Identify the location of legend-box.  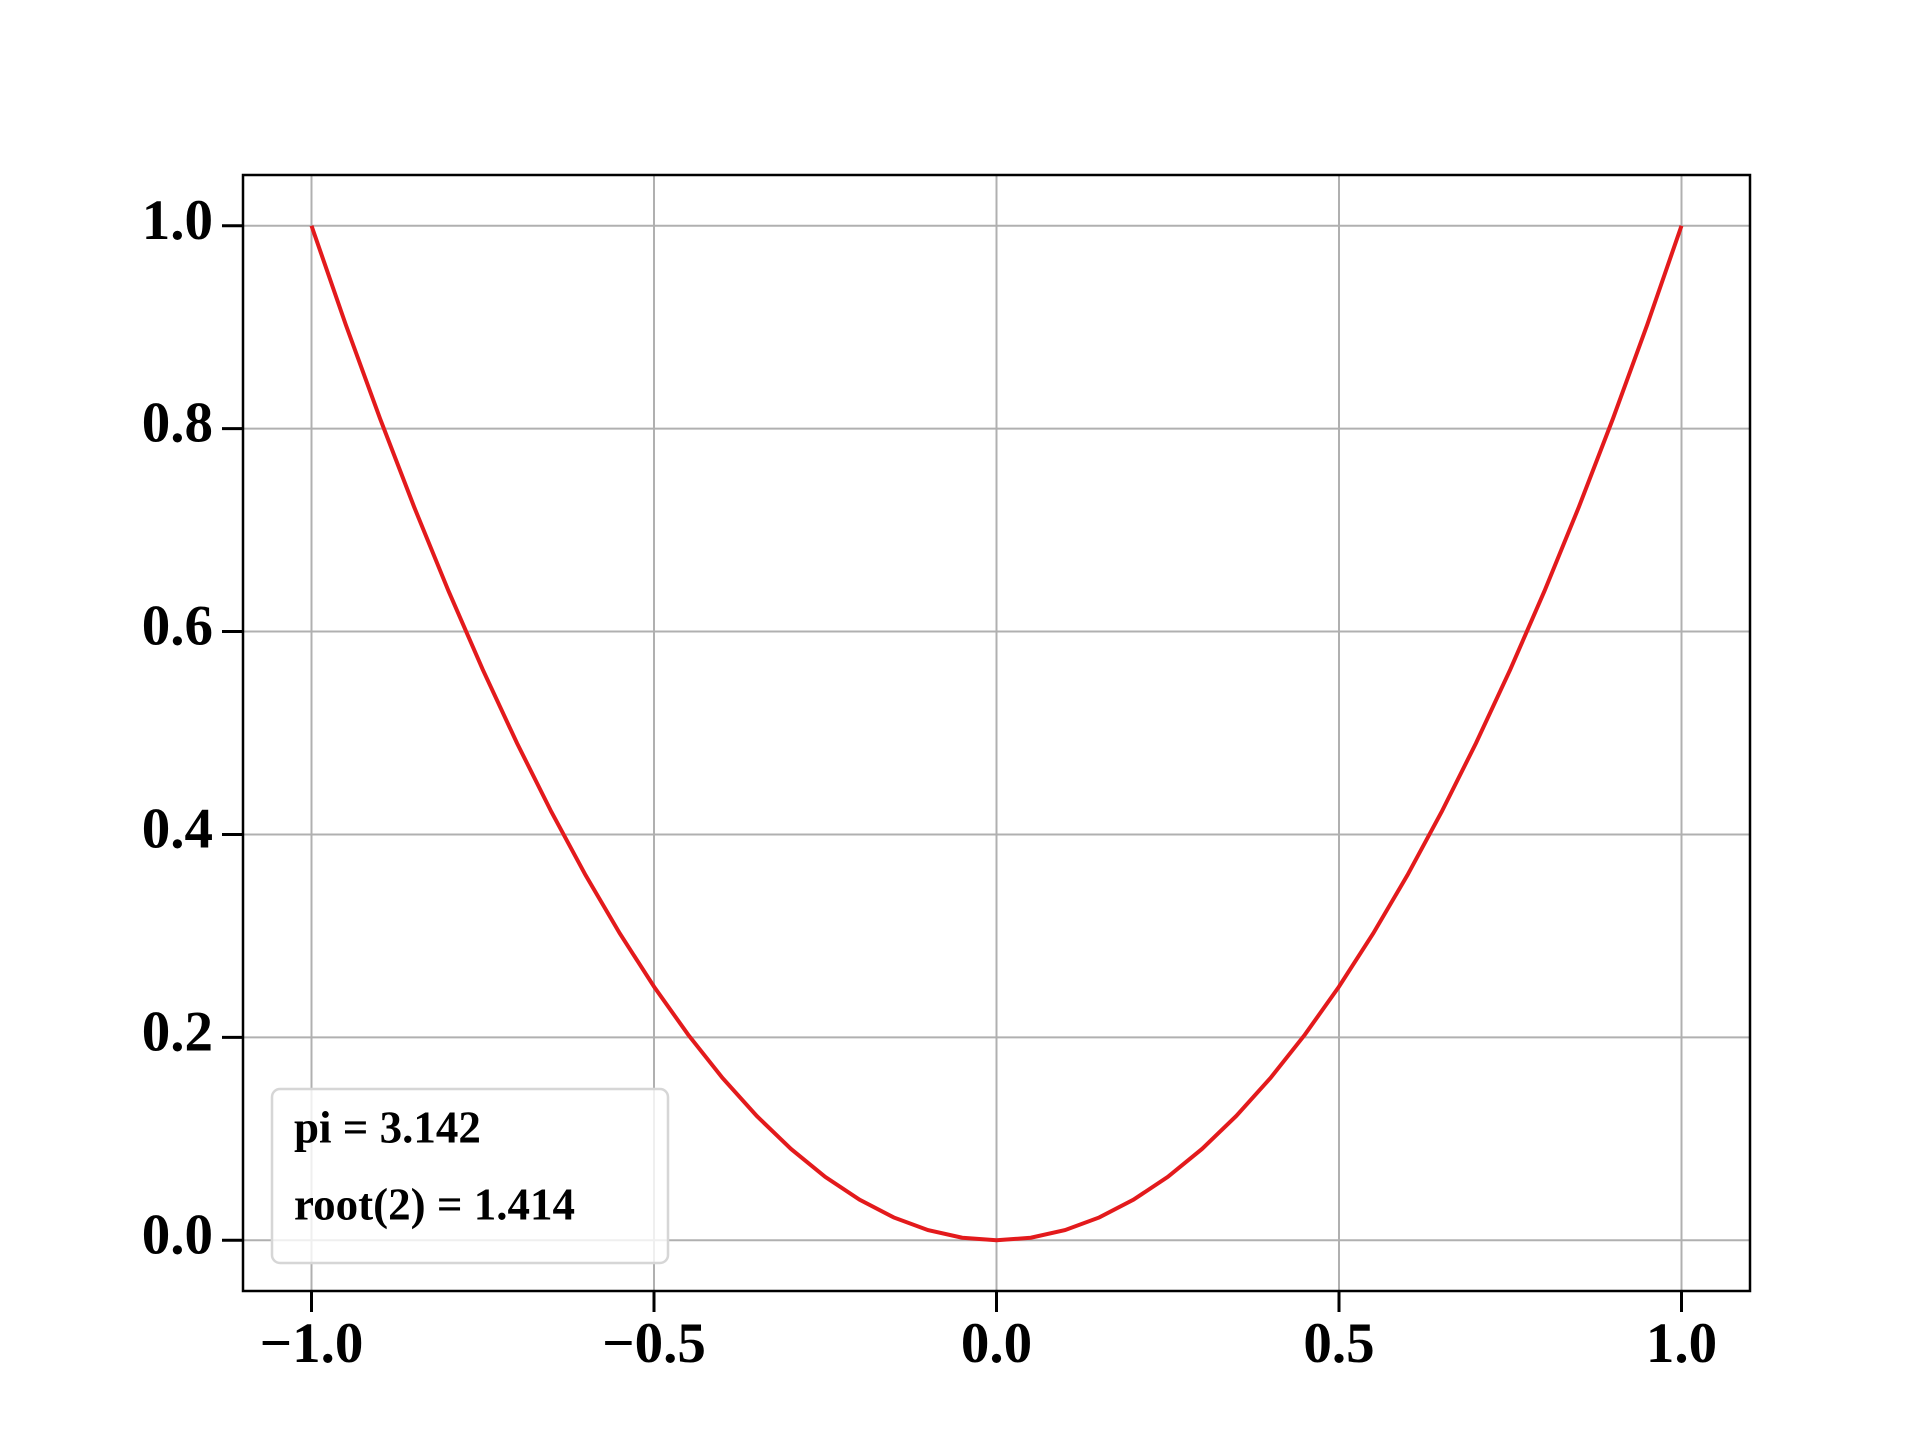
(470, 1176).